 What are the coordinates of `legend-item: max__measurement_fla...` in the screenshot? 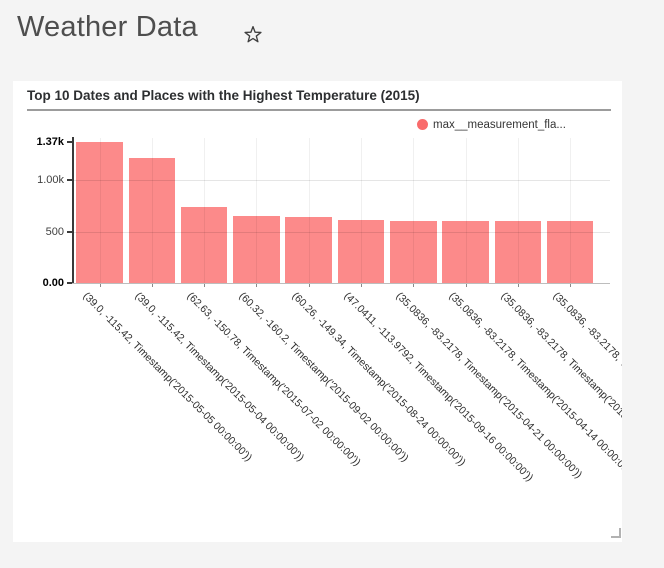 It's located at (491, 124).